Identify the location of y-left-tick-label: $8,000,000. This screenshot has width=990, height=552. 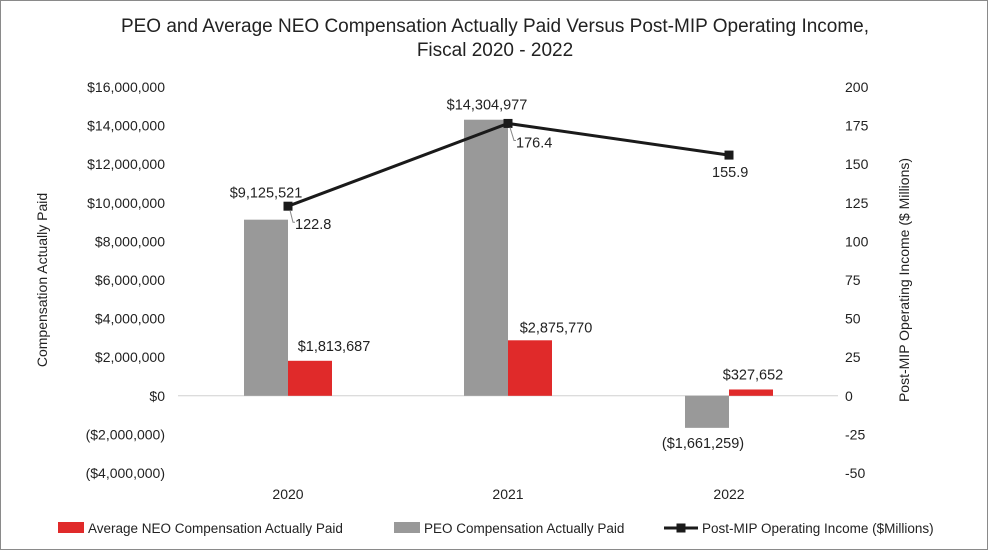
(130, 241).